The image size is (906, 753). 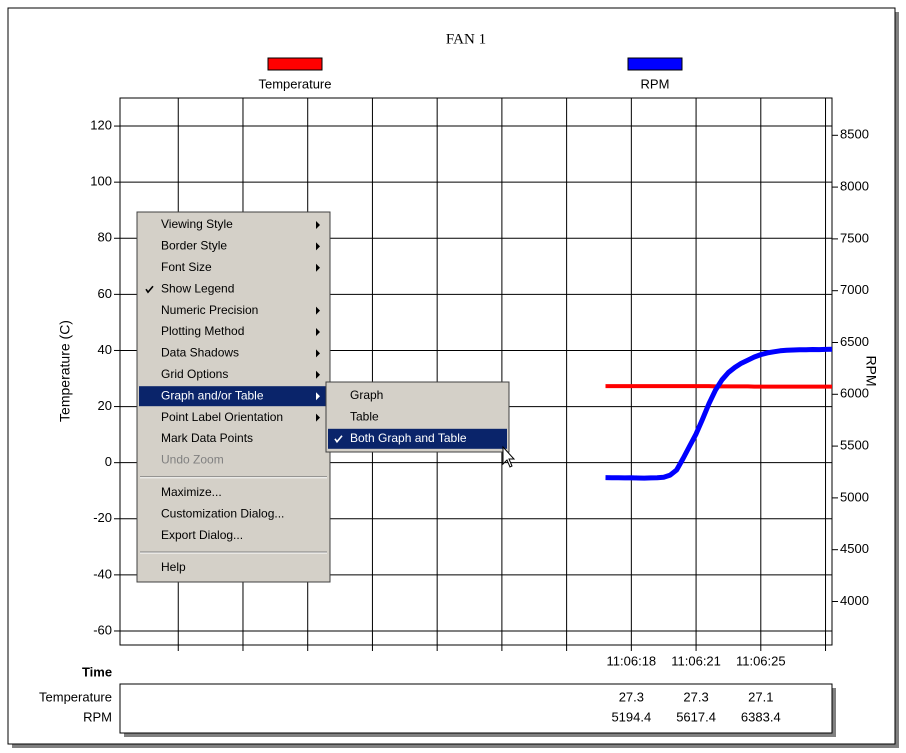 What do you see at coordinates (186, 267) in the screenshot?
I see `menu-item: Font Size` at bounding box center [186, 267].